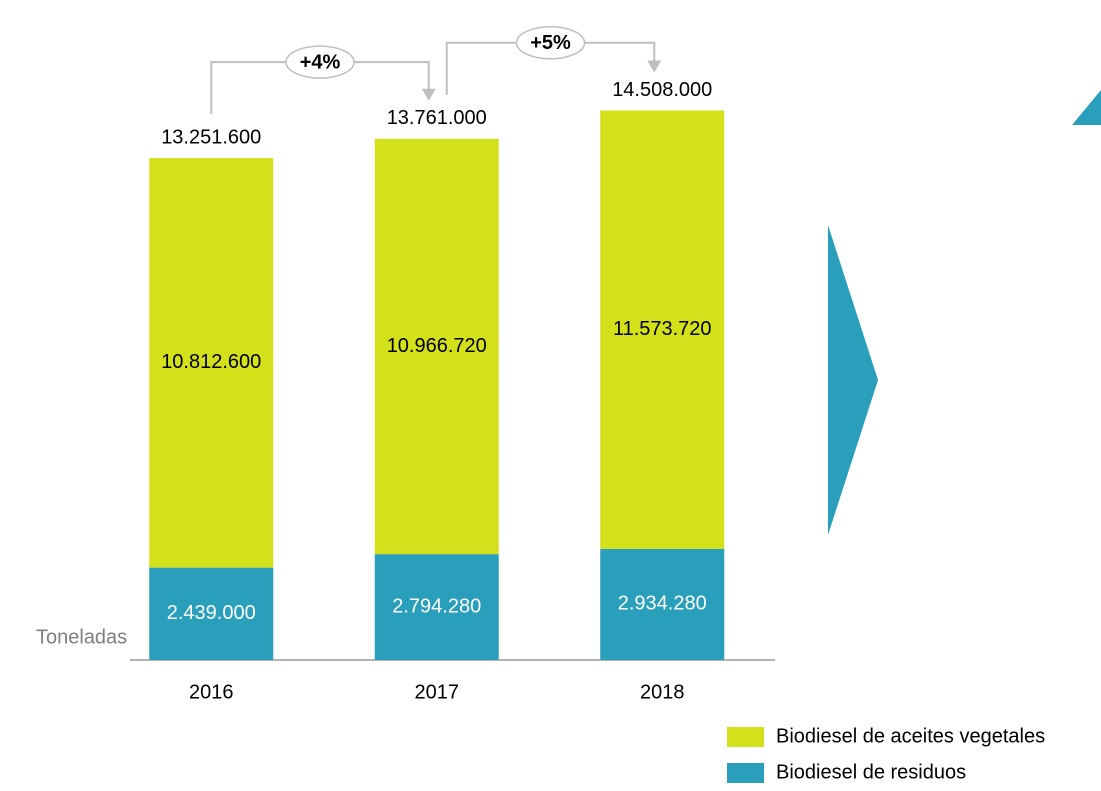 Image resolution: width=1101 pixels, height=791 pixels. What do you see at coordinates (853, 380) in the screenshot?
I see `chevron-decoration` at bounding box center [853, 380].